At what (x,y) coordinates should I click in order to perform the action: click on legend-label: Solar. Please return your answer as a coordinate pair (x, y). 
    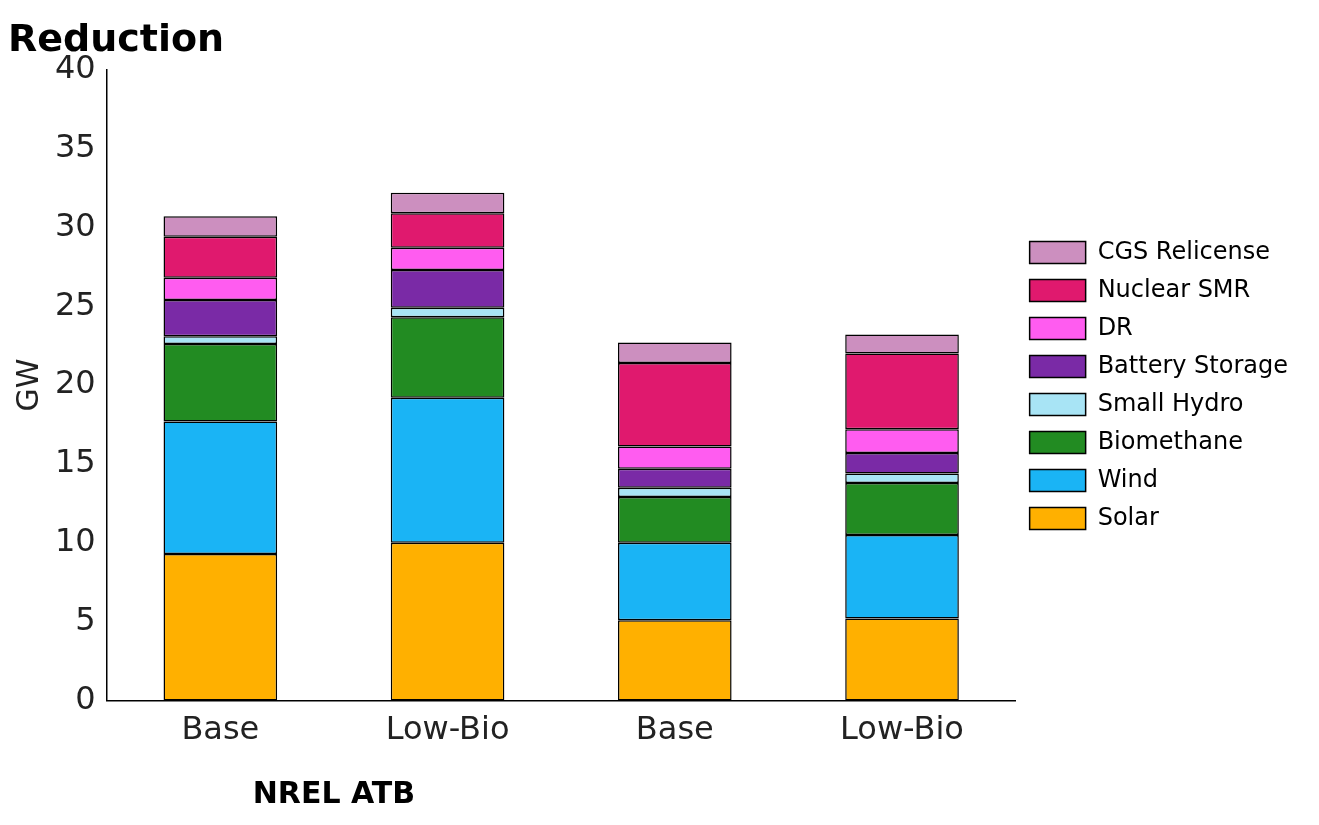
    Looking at the image, I should click on (1128, 516).